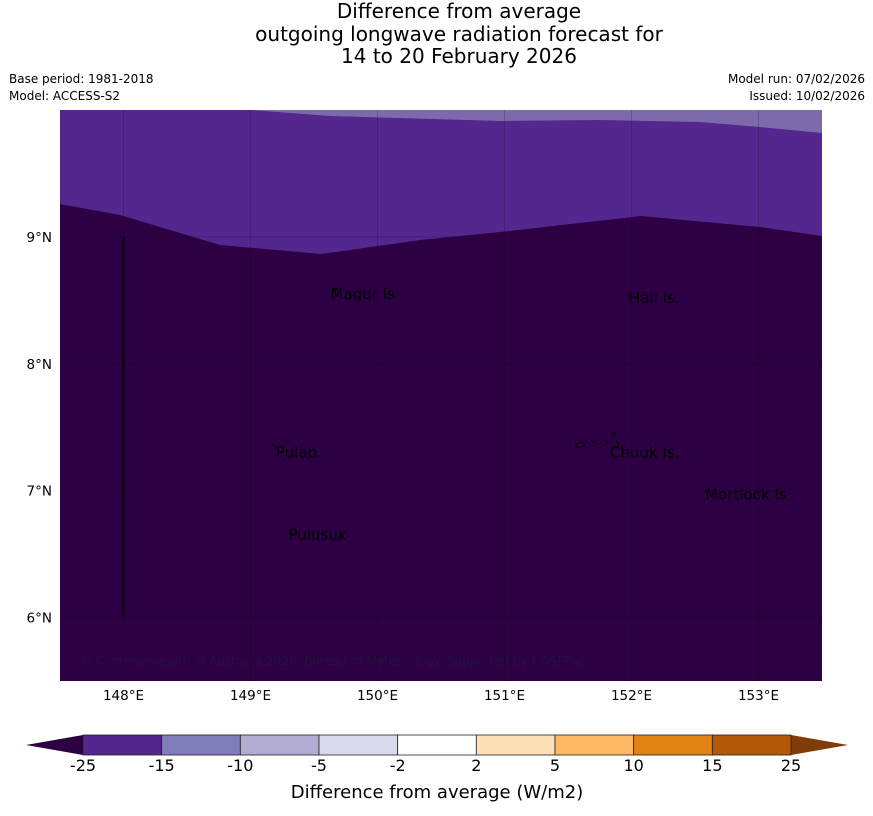 This screenshot has height=816, width=873. What do you see at coordinates (796, 79) in the screenshot?
I see `model-run: Model run: 07/02/2026` at bounding box center [796, 79].